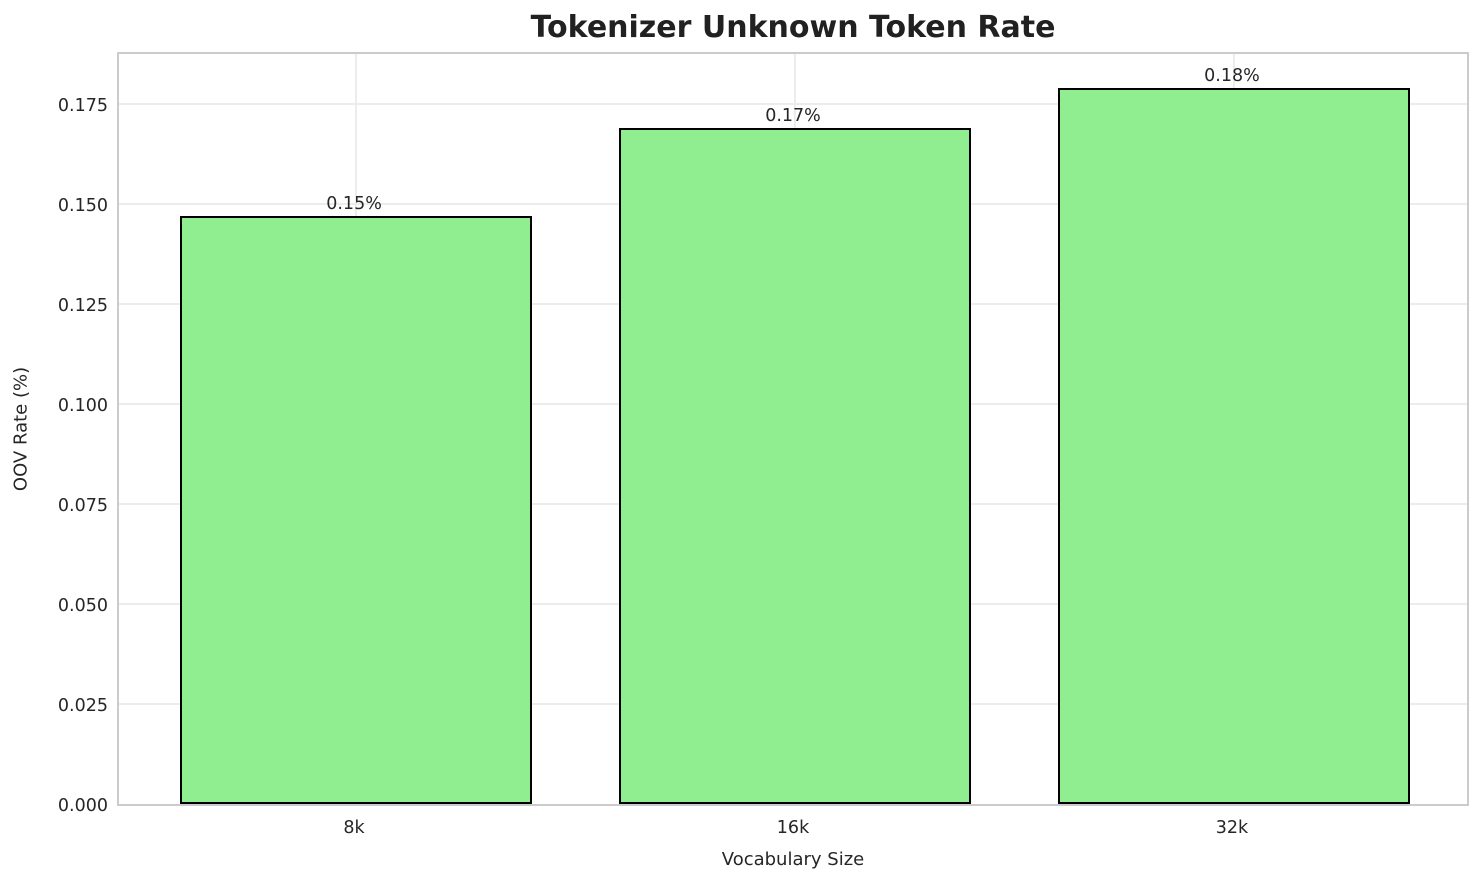 The width and height of the screenshot is (1484, 885). Describe the element at coordinates (82, 506) in the screenshot. I see `y-tick-label: 0.075` at that location.